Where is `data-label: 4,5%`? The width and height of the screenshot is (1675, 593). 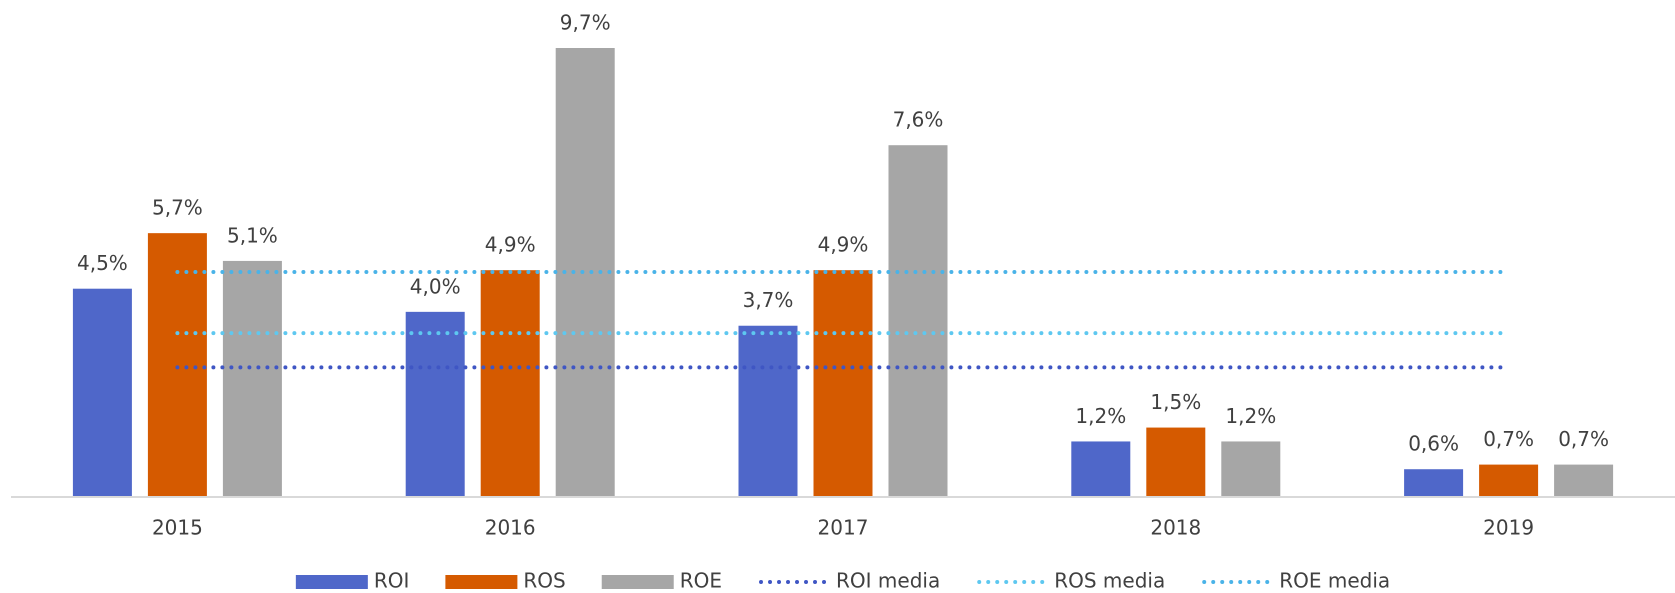 data-label: 4,5% is located at coordinates (102, 263).